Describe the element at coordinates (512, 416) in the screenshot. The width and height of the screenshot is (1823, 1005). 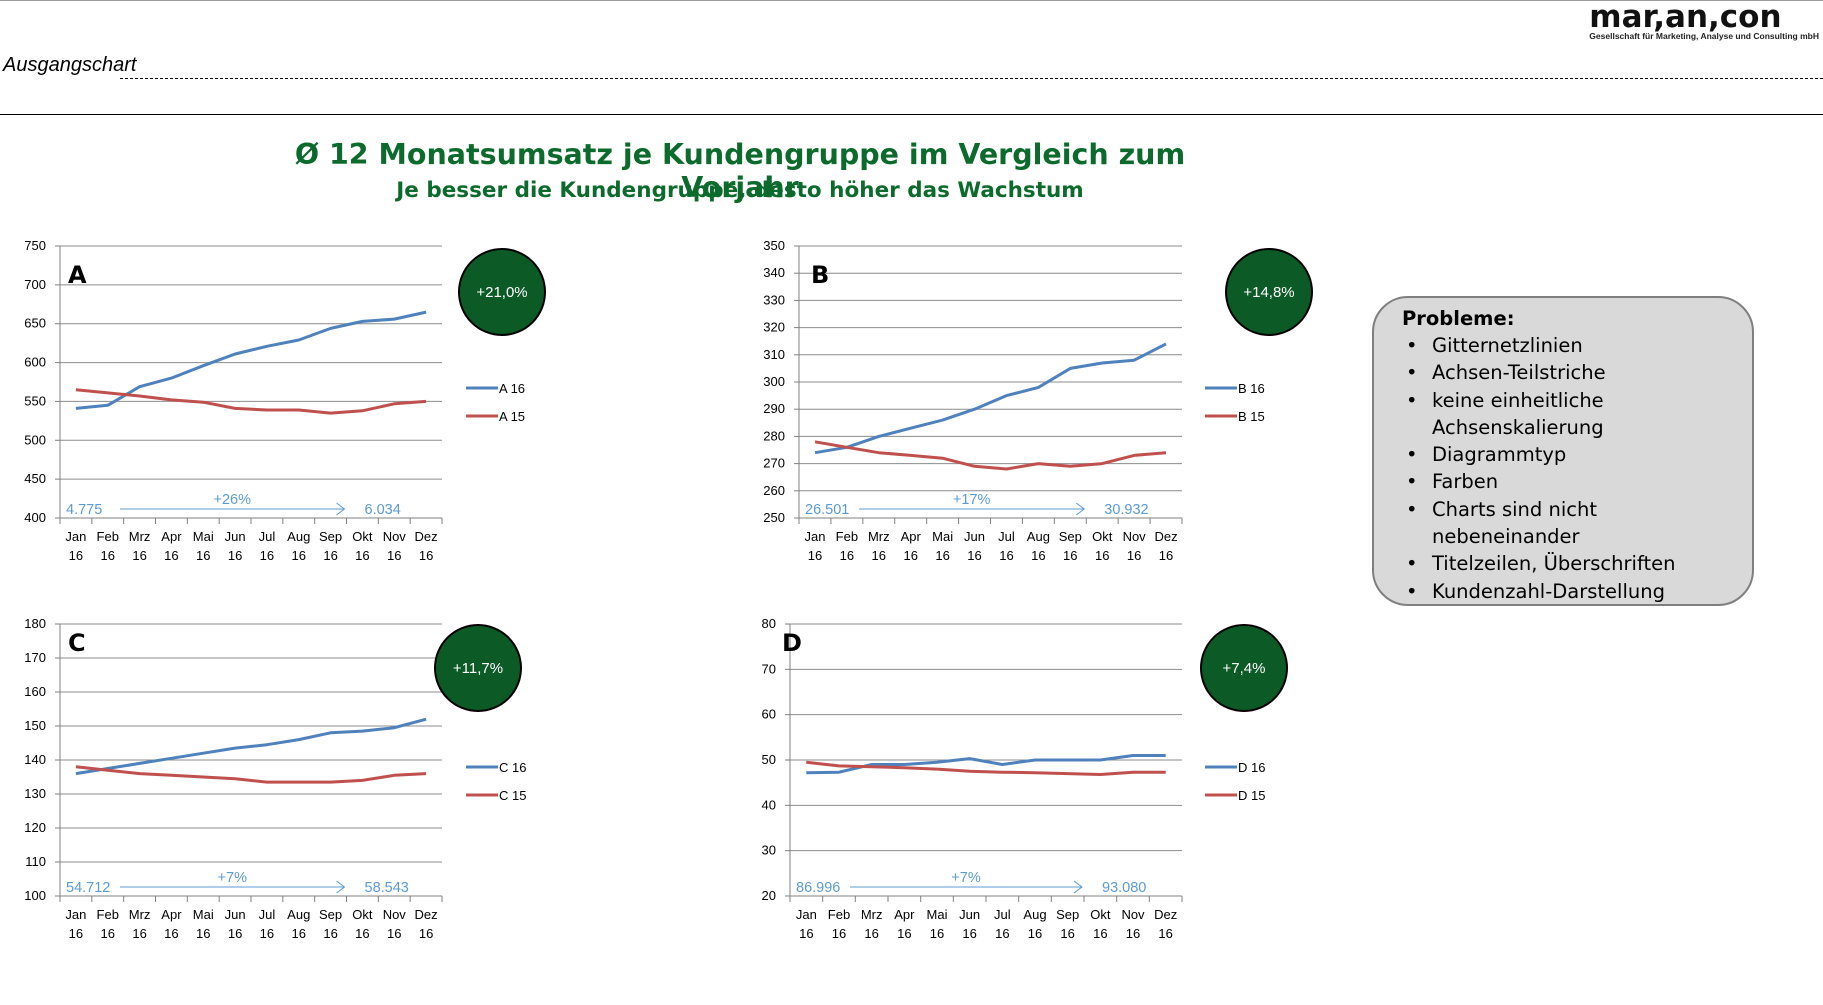
I see `legend-label: A 15` at that location.